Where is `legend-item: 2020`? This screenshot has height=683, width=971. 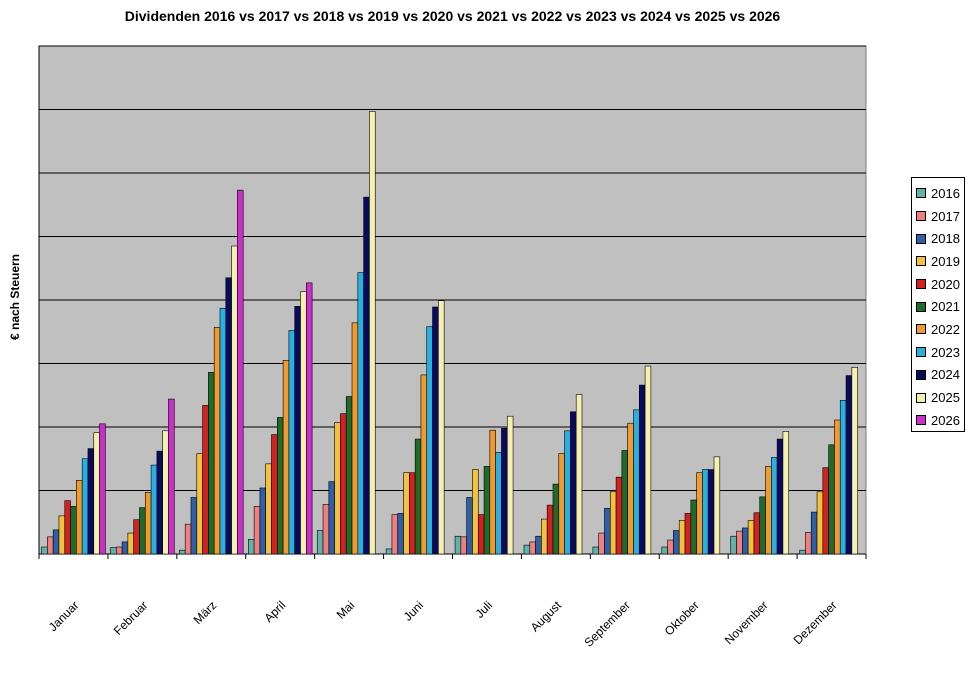 legend-item: 2020 is located at coordinates (938, 284).